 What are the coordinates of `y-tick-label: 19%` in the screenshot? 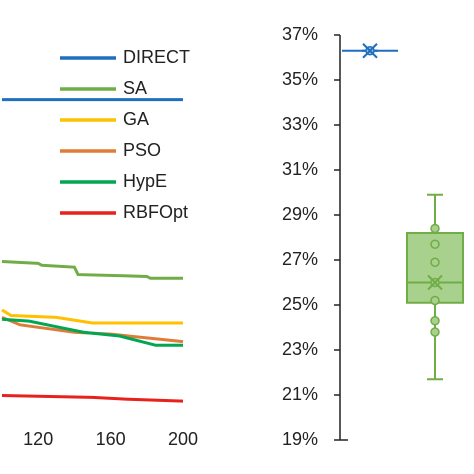 It's located at (300, 439).